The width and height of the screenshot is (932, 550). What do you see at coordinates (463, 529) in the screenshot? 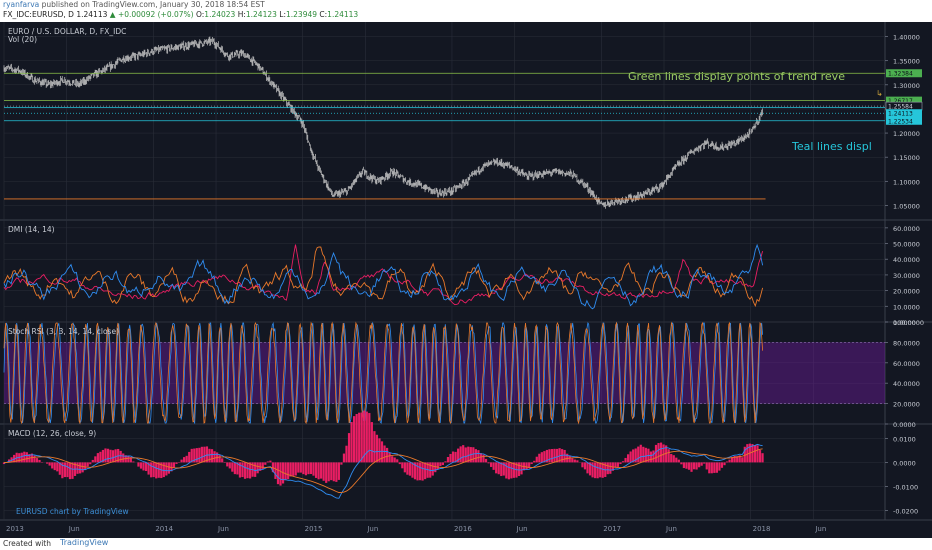
I see `x-tick-label: 2016` at bounding box center [463, 529].